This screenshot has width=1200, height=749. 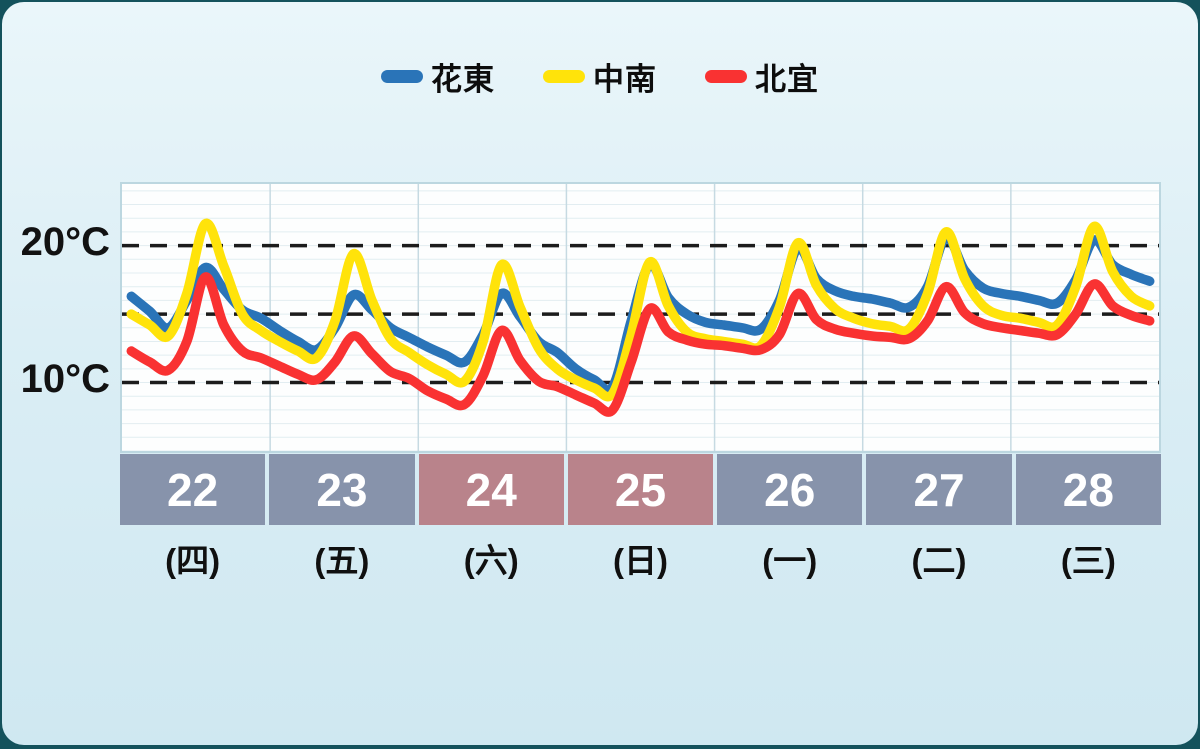 I want to click on legend-label-beiyi: 北宜, so click(x=787, y=79).